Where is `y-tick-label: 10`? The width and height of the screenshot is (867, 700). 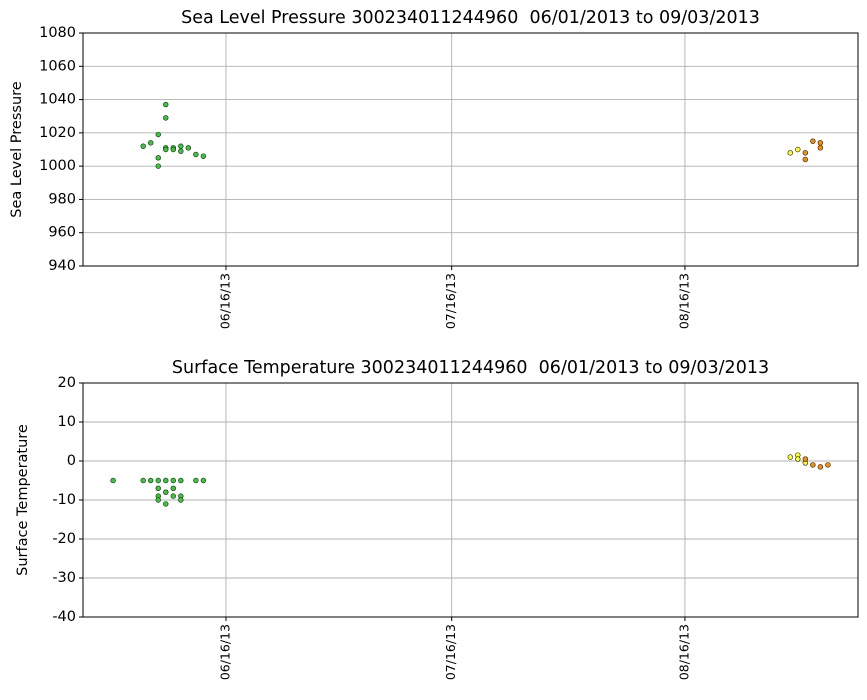
y-tick-label: 10 is located at coordinates (67, 422).